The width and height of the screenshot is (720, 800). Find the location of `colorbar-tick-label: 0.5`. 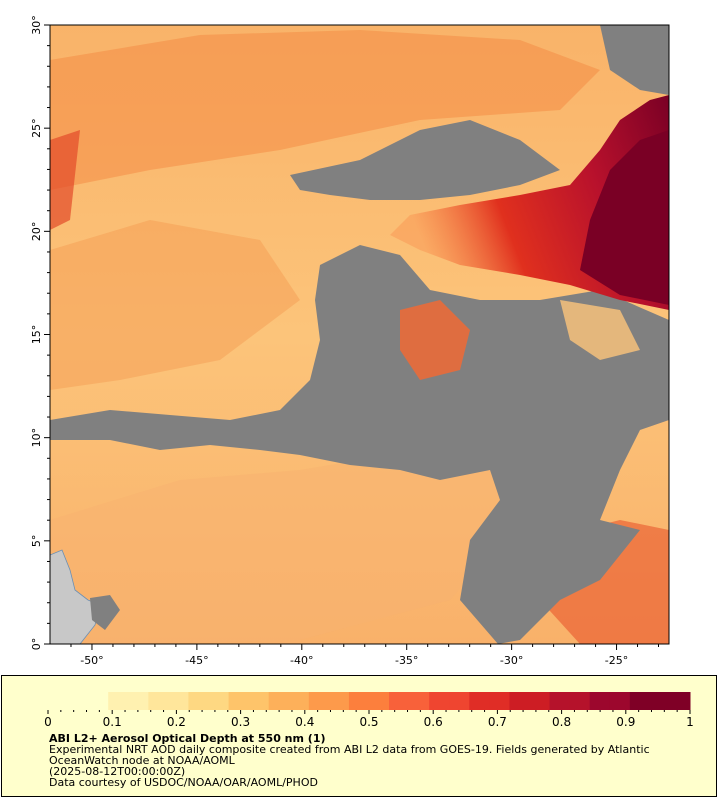

colorbar-tick-label: 0.5 is located at coordinates (368, 722).